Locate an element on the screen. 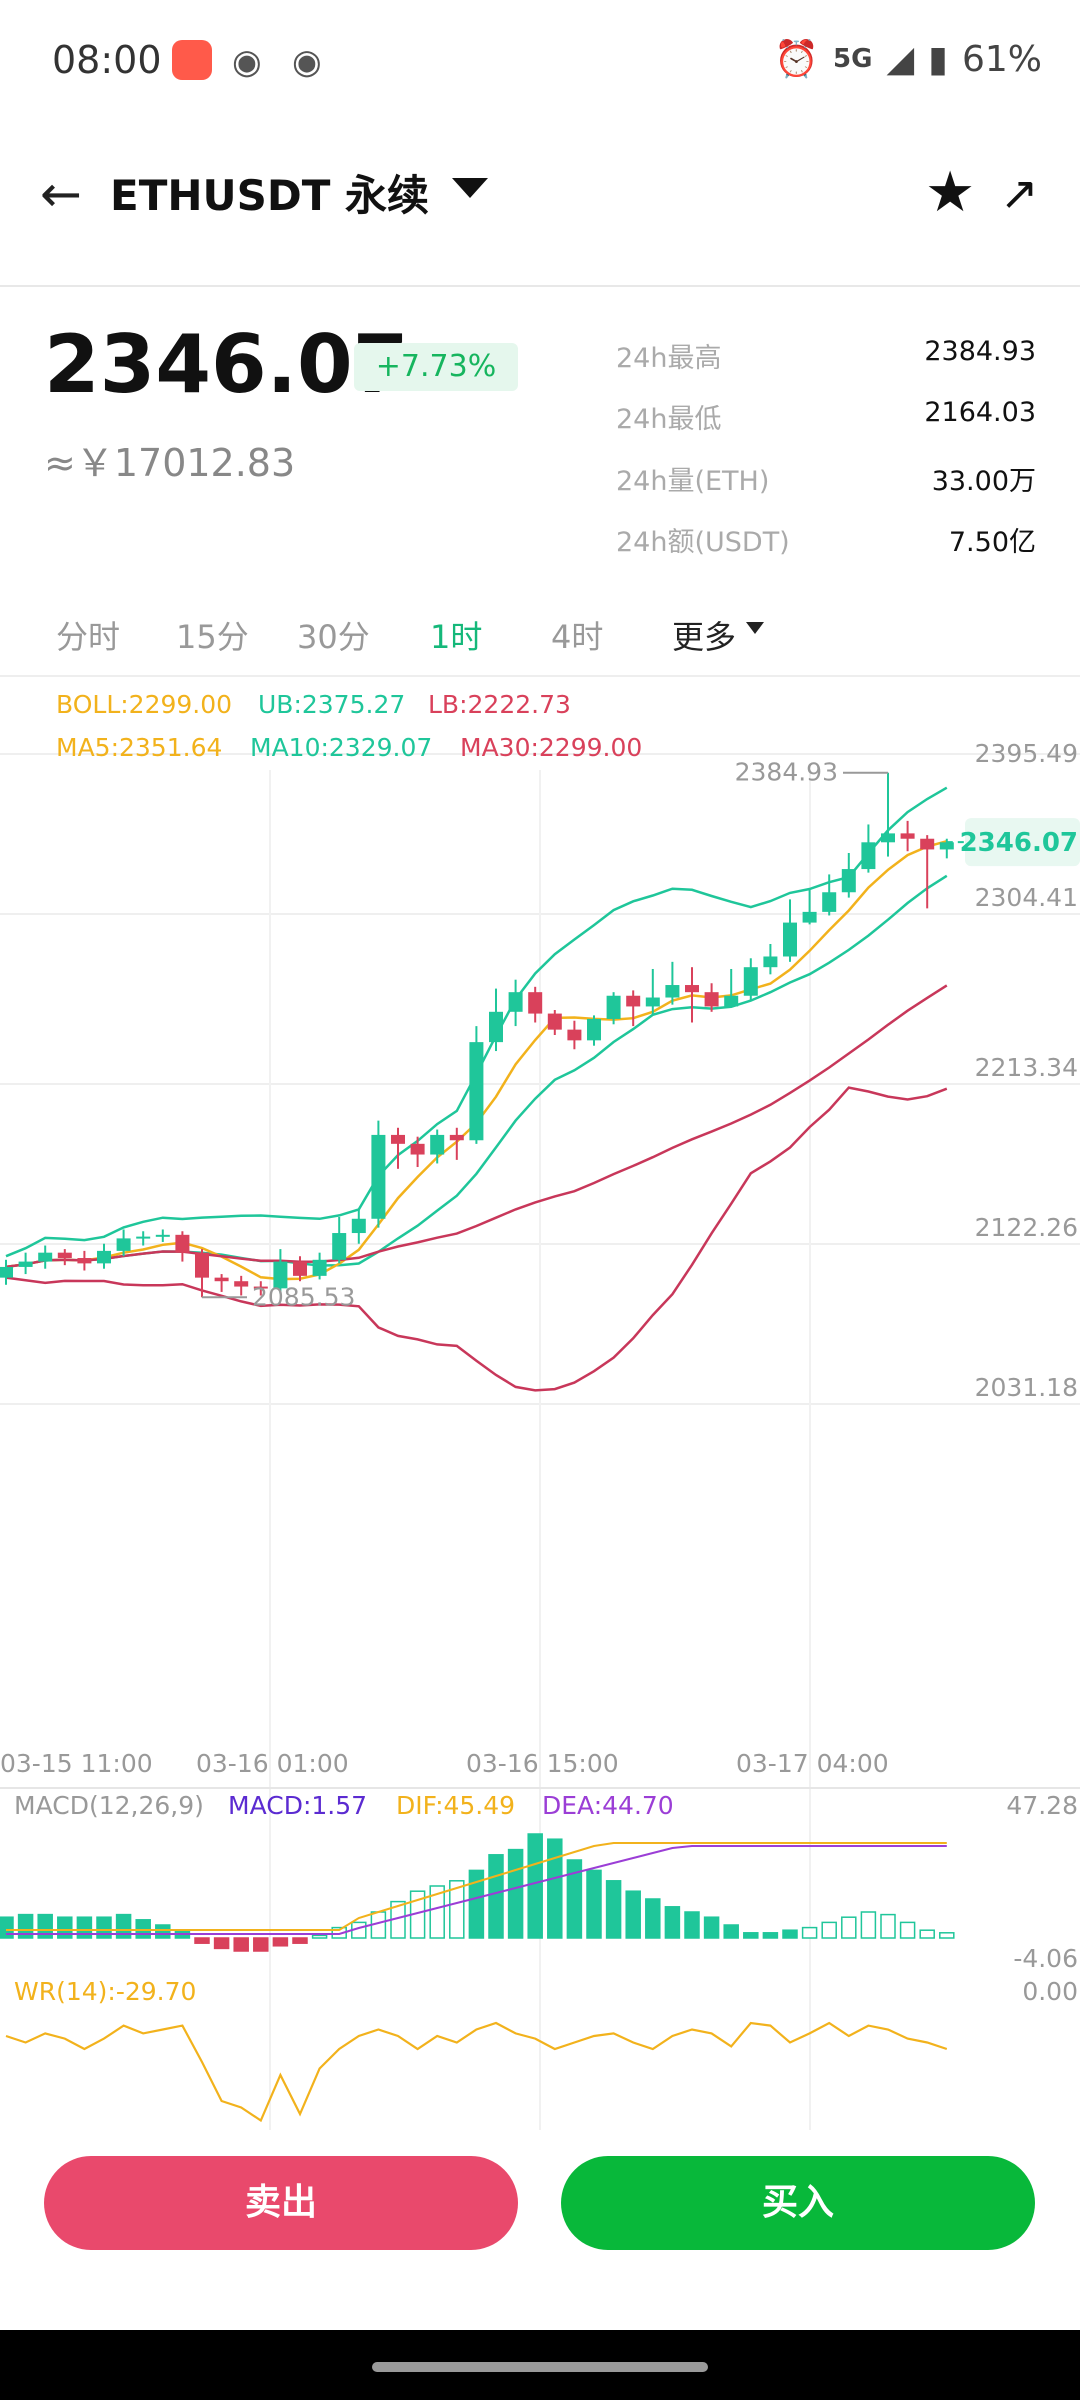 The width and height of the screenshot is (1080, 2400). change-badge: +7.73% is located at coordinates (436, 367).